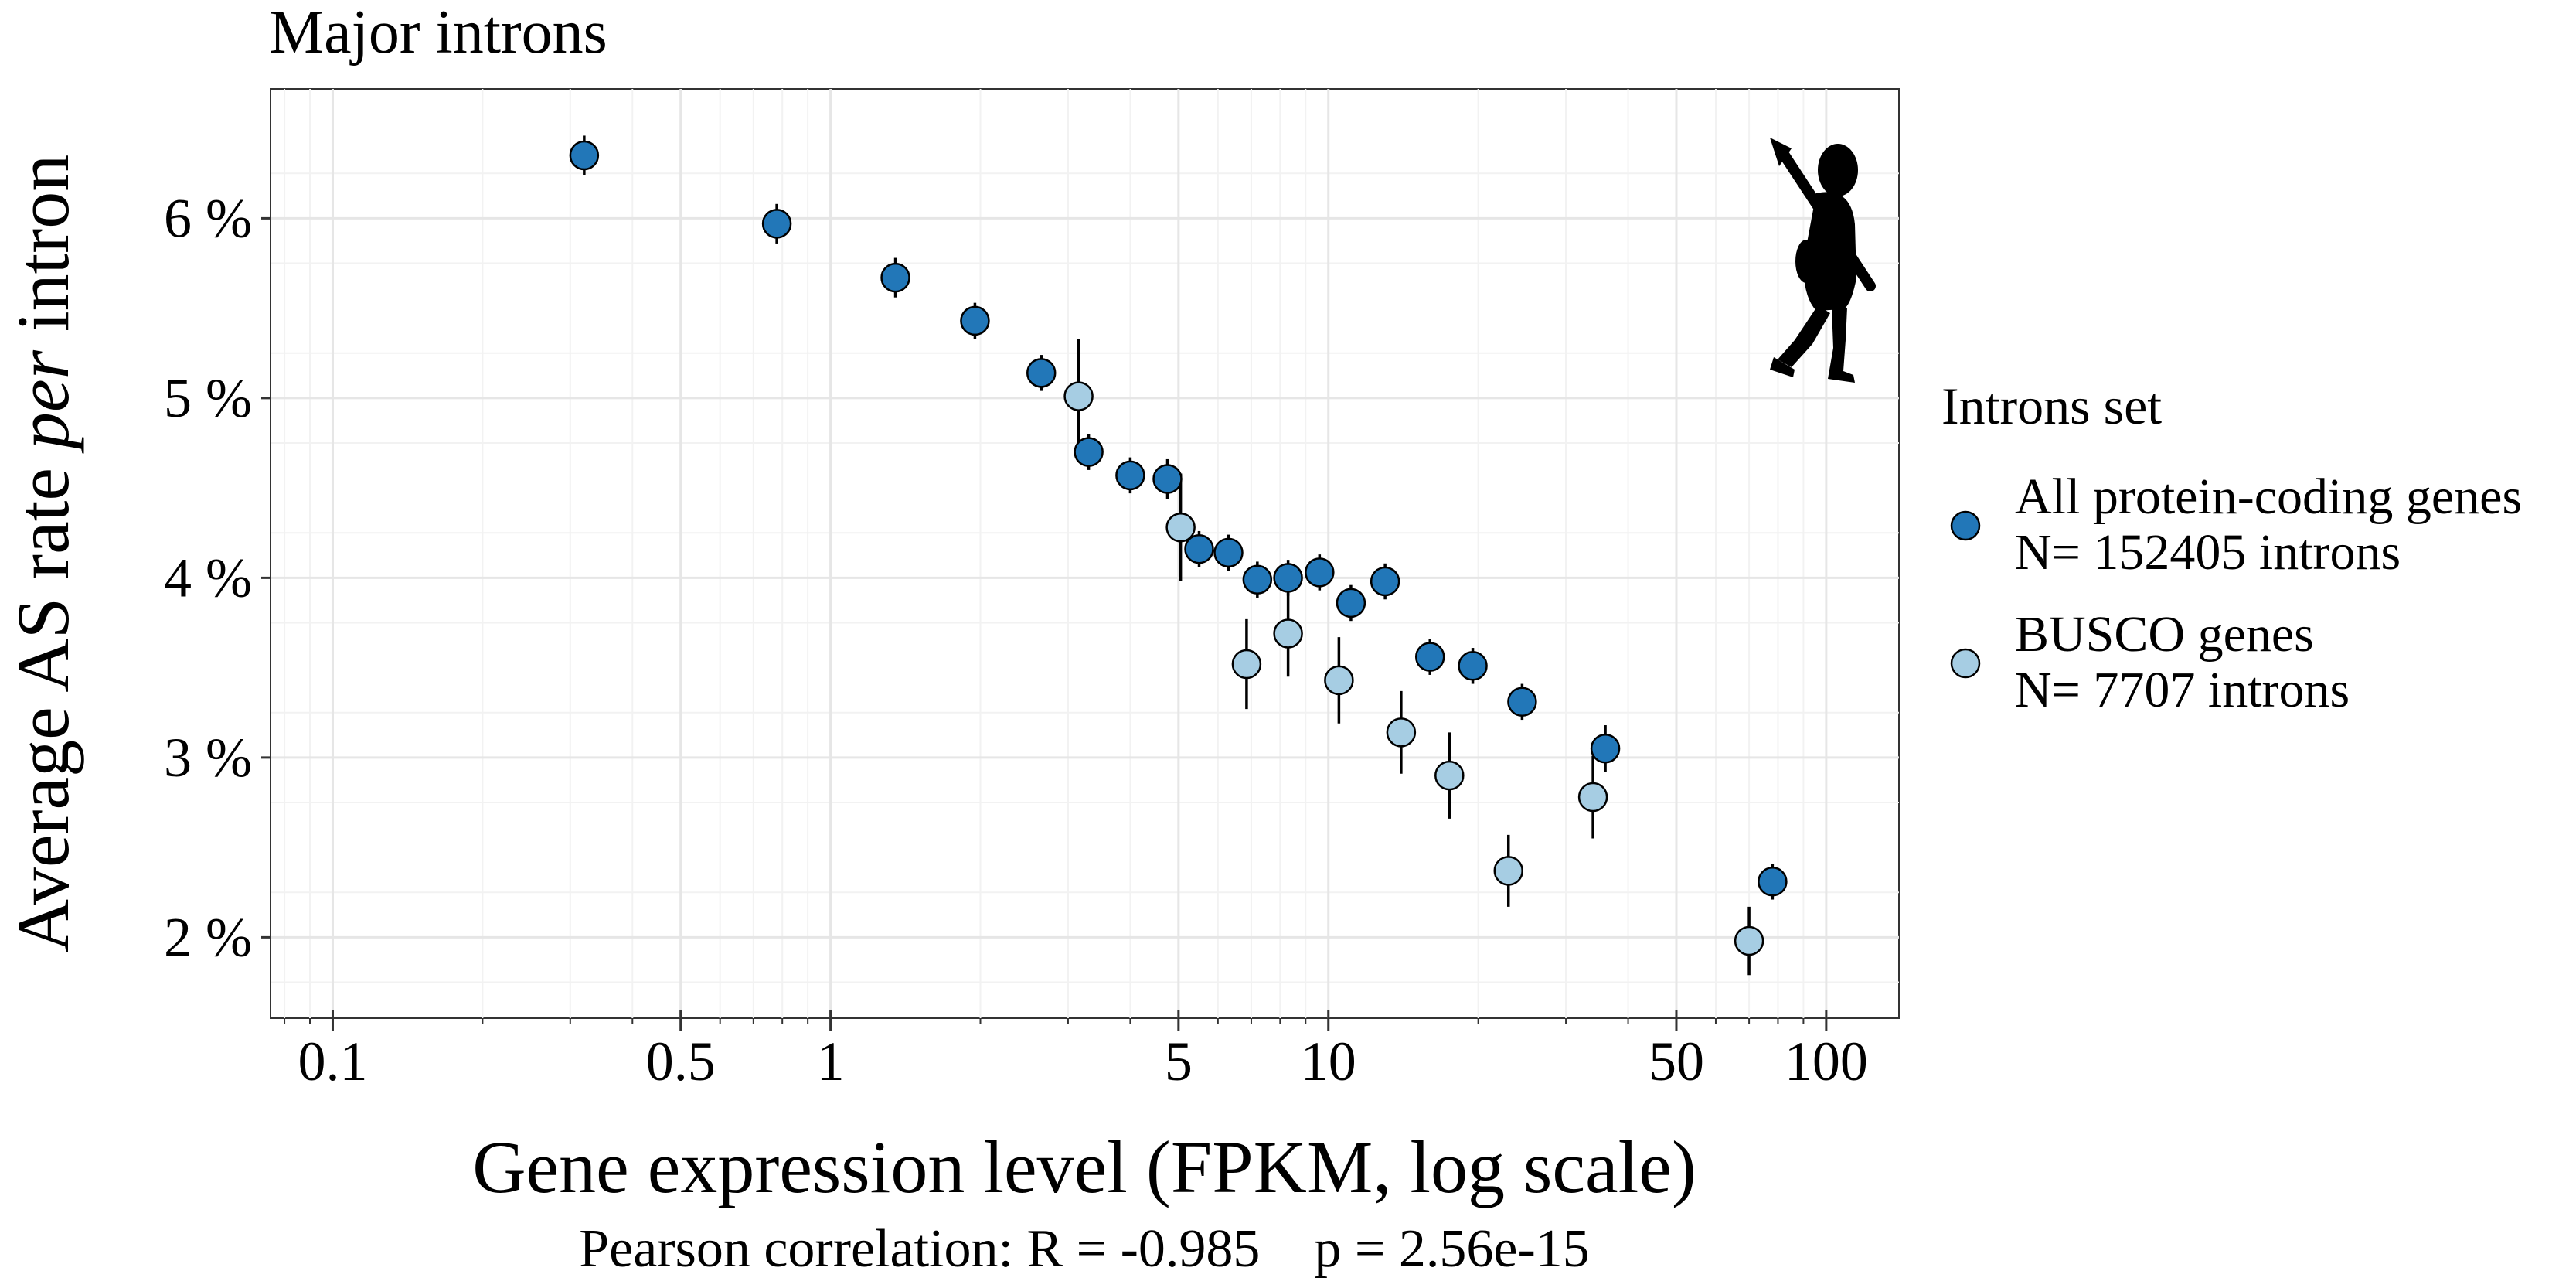  What do you see at coordinates (1179, 1061) in the screenshot?
I see `x-tick-label: 5` at bounding box center [1179, 1061].